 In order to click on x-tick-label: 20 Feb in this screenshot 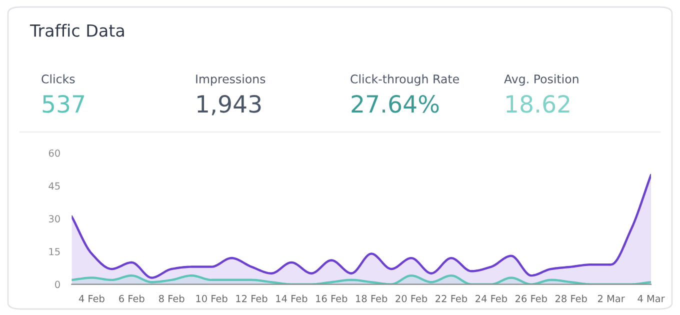, I will do `click(412, 298)`.